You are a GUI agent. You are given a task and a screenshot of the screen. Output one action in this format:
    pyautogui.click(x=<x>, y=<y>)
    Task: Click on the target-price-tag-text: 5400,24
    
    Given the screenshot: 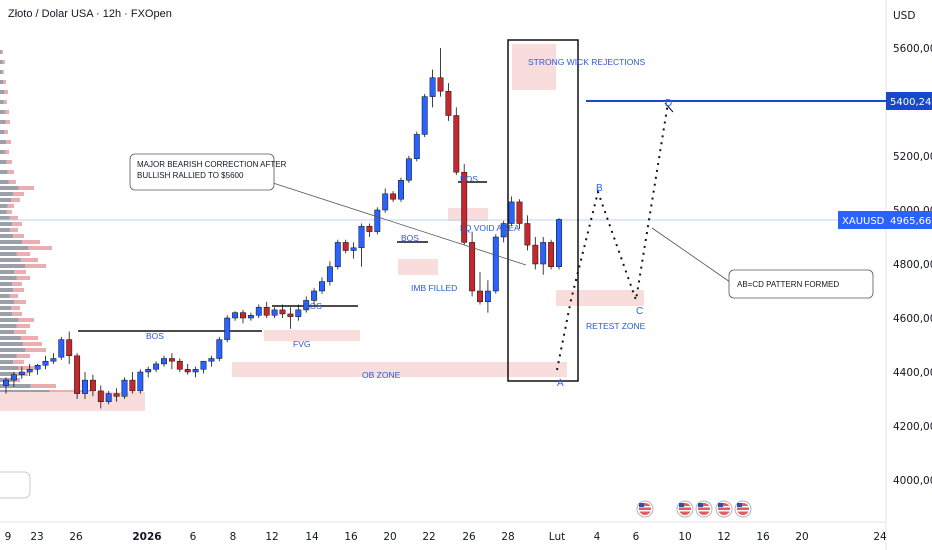 What is the action you would take?
    pyautogui.click(x=910, y=102)
    